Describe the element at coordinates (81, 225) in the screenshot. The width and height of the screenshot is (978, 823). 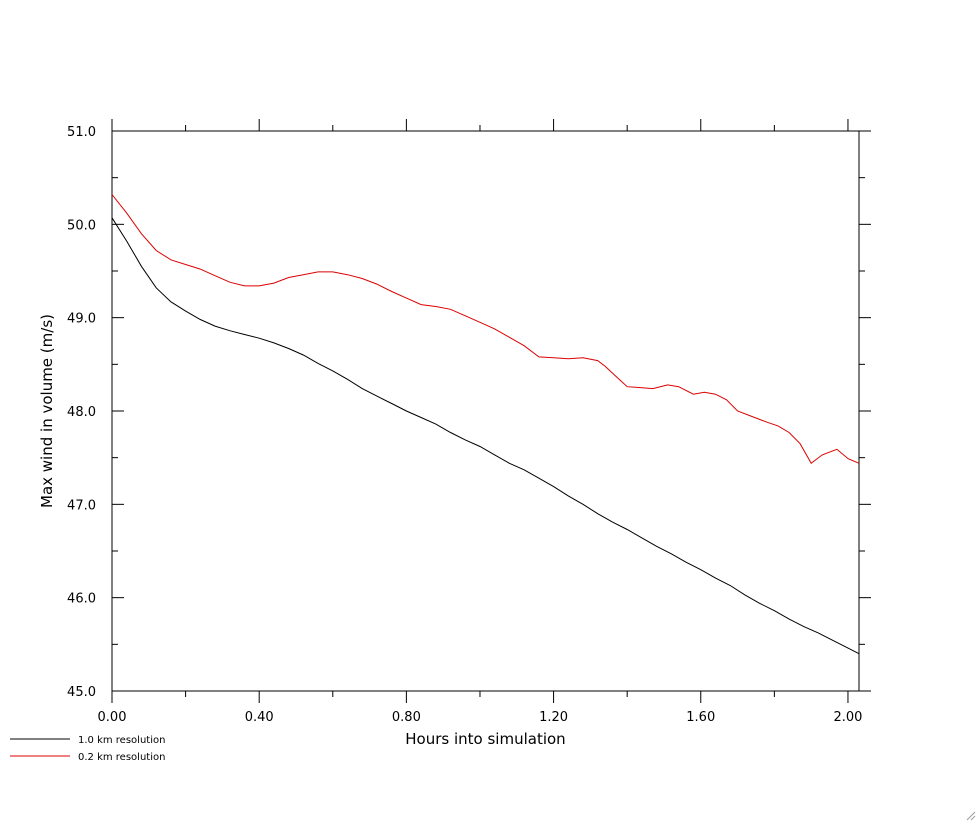
I see `y-tick-label-5: 50.0` at that location.